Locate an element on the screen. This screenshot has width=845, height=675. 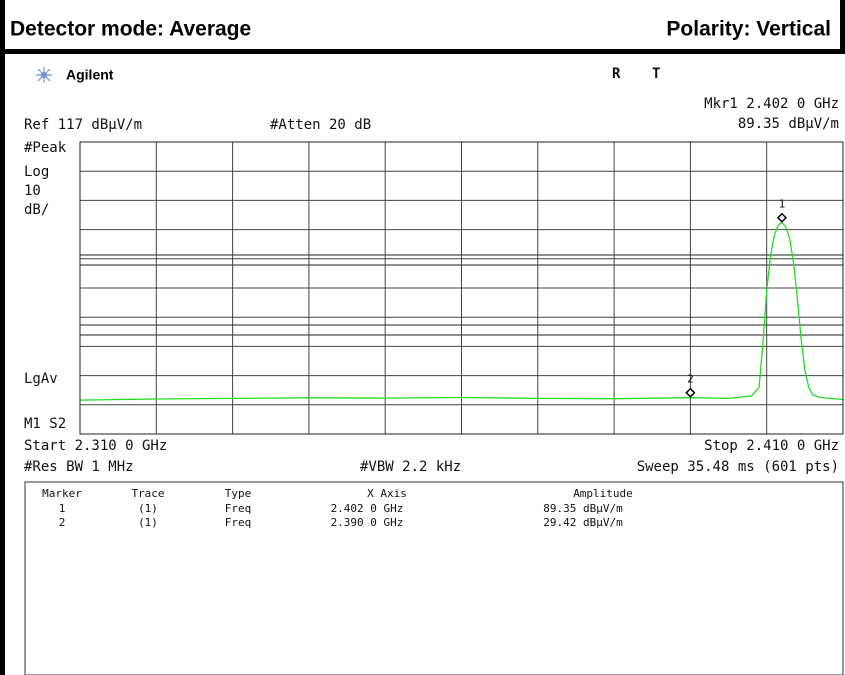
left-label: 10 is located at coordinates (32, 191).